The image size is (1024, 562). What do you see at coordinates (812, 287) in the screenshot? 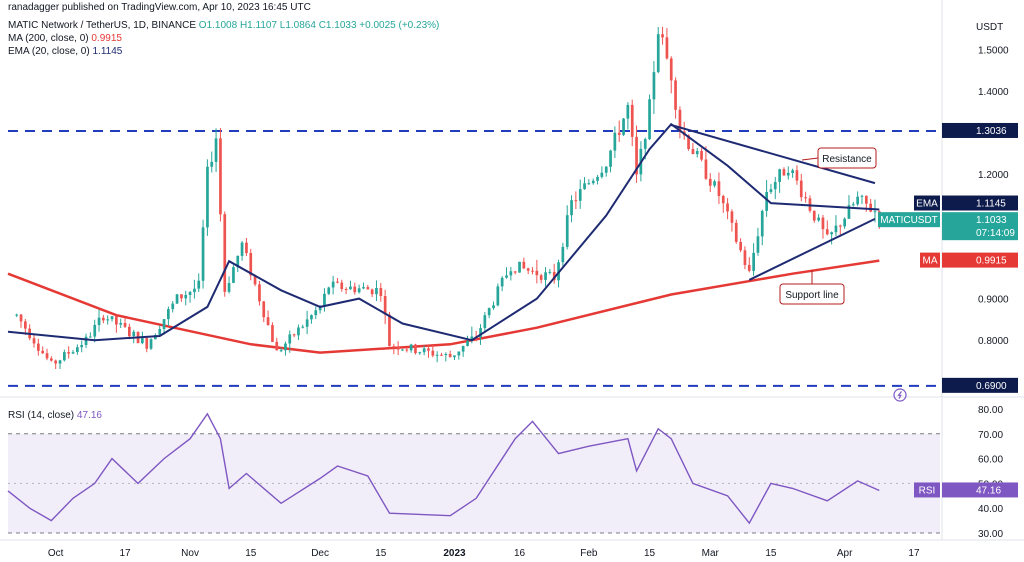
I see `support-callout: Support line` at bounding box center [812, 287].